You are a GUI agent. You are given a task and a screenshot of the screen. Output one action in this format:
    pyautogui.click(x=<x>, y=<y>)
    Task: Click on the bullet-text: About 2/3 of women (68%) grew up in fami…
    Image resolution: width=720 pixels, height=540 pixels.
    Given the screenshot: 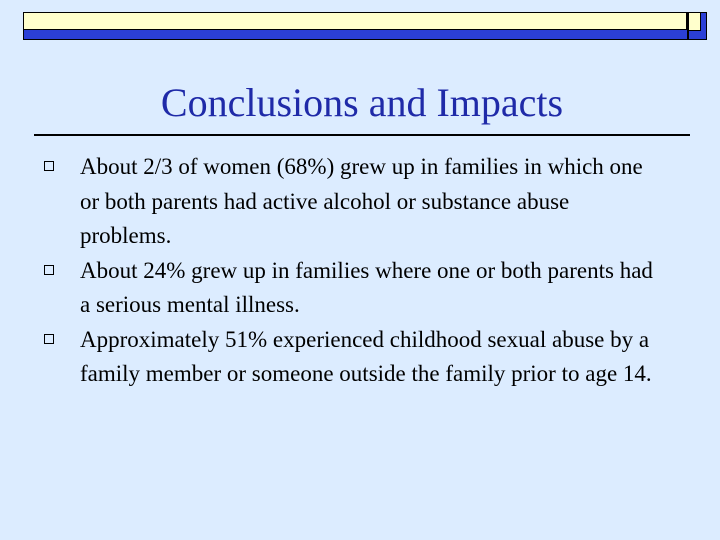 What is the action you would take?
    pyautogui.click(x=361, y=201)
    